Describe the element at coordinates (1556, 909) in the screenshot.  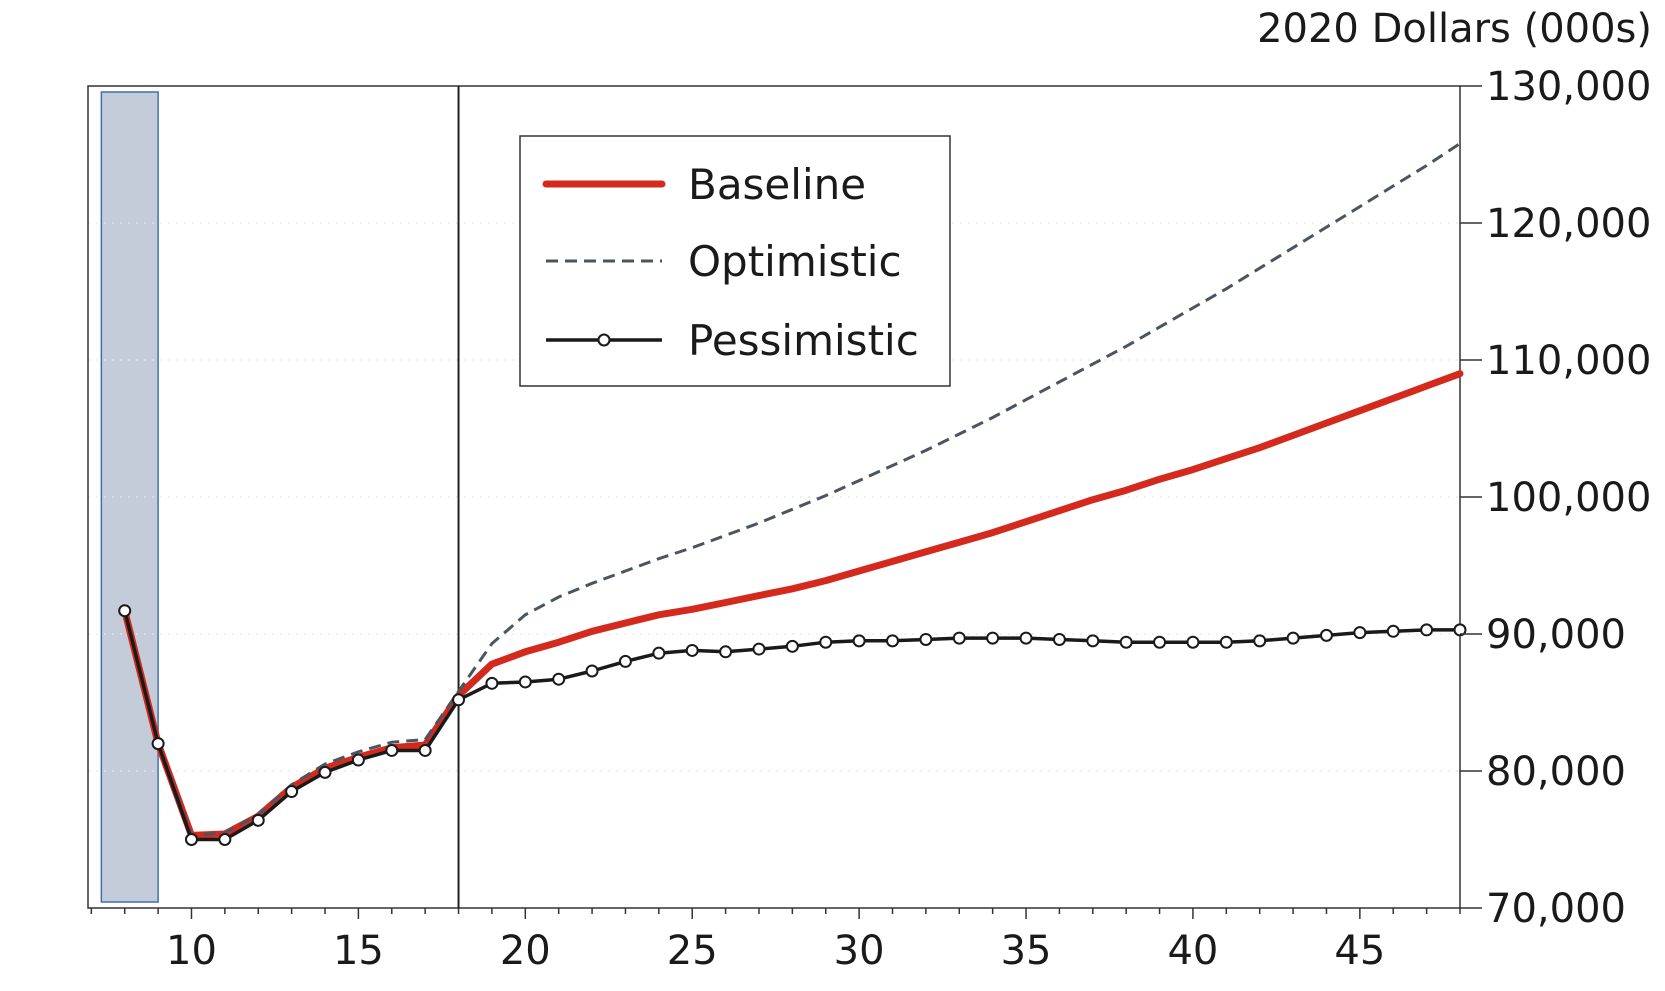
I see `y-tick-label: 70,000` at that location.